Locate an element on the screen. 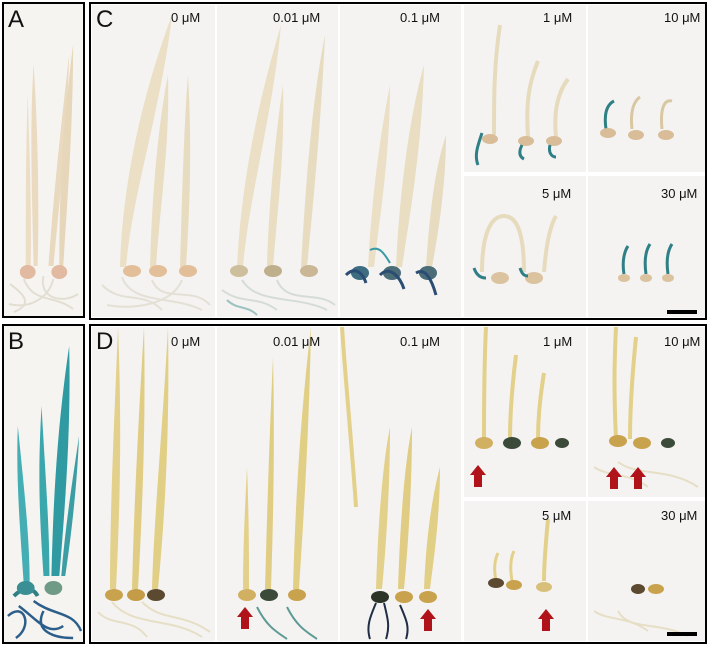 This screenshot has height=647, width=709. panel-c-seedlings-10uM is located at coordinates (637, 117).